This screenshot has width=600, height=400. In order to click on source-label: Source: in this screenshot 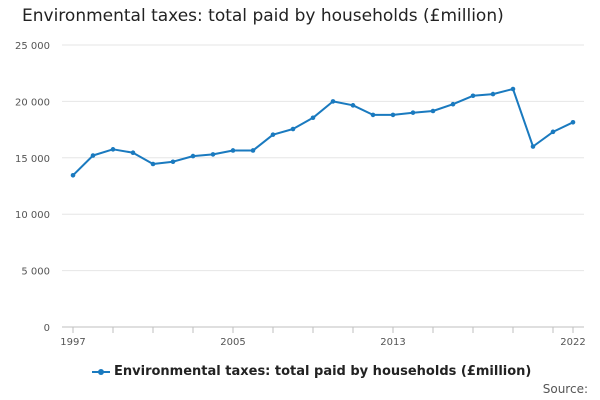, I will do `click(565, 389)`.